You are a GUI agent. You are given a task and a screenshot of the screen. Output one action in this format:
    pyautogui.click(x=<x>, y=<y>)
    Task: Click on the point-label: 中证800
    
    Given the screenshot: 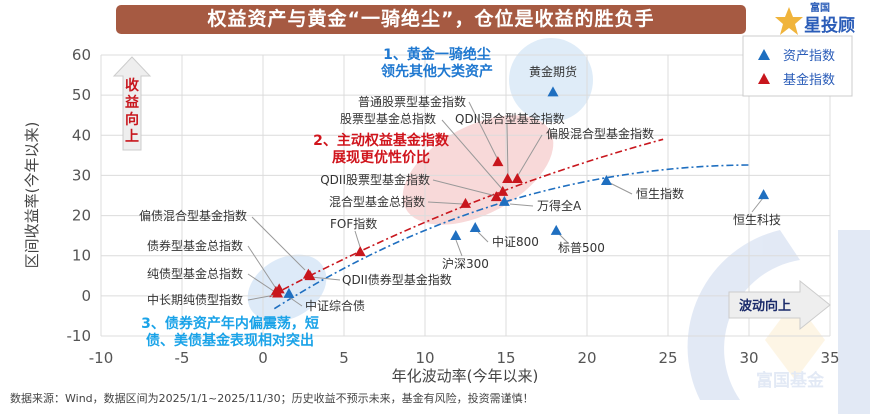 What is the action you would take?
    pyautogui.click(x=515, y=241)
    